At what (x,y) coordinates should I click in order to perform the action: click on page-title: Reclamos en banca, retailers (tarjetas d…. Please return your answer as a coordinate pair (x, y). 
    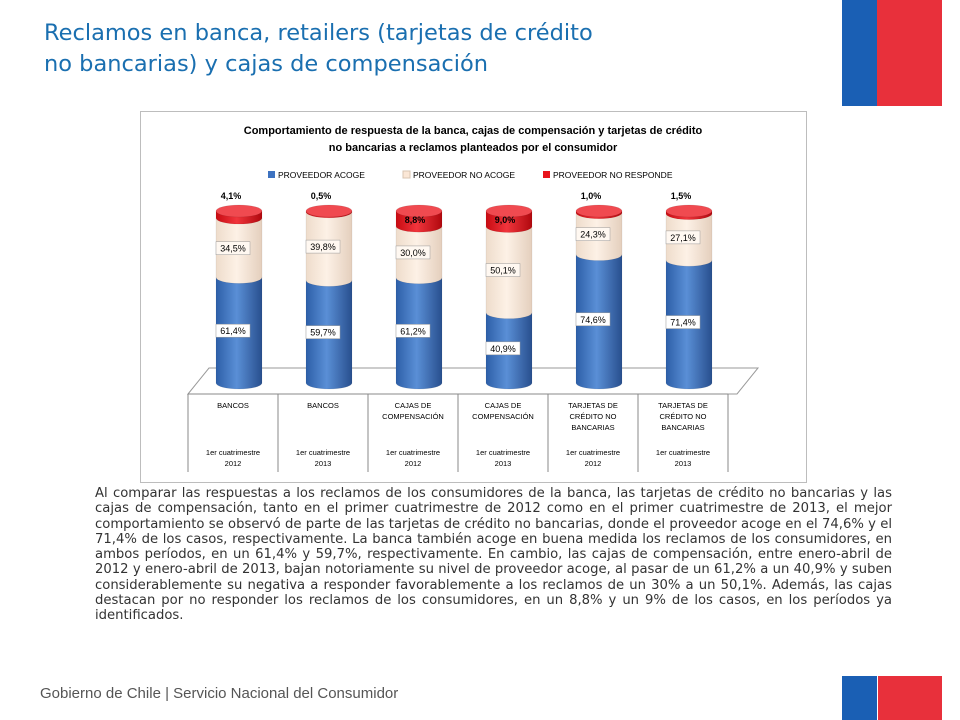
    Looking at the image, I should click on (424, 49).